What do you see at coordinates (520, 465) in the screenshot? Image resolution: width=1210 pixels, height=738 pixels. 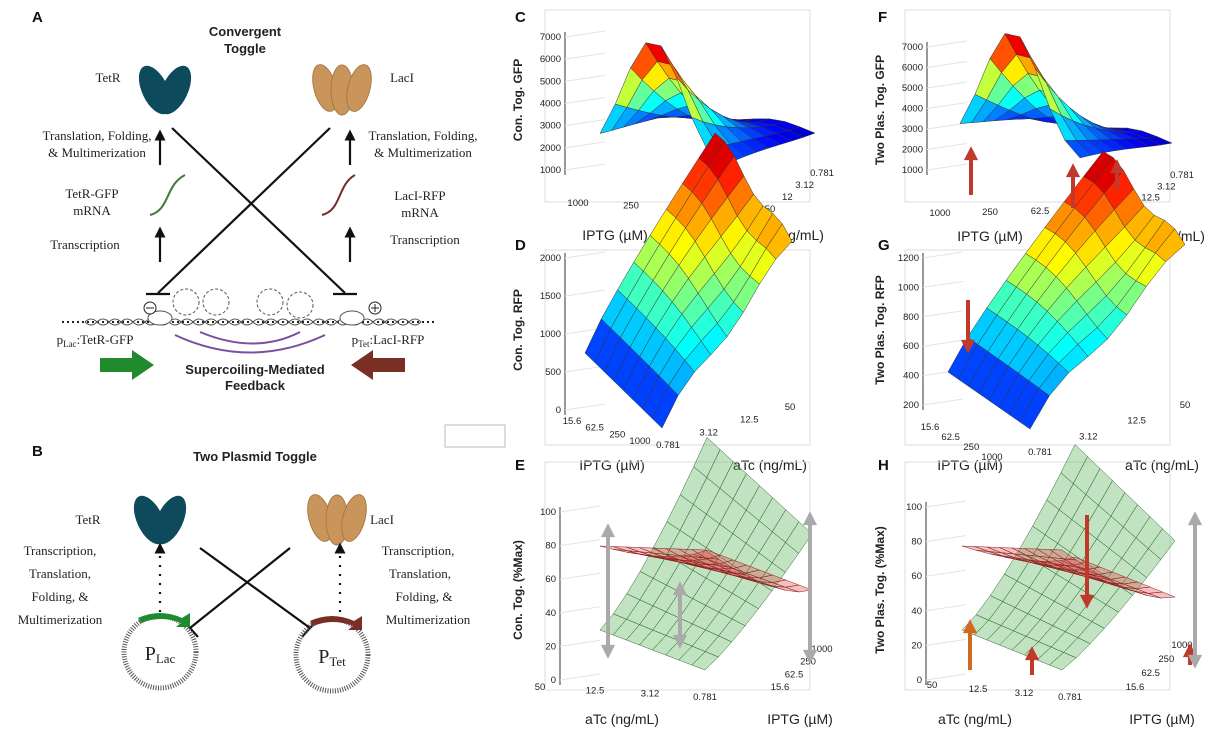 I see `panel-letter: E` at bounding box center [520, 465].